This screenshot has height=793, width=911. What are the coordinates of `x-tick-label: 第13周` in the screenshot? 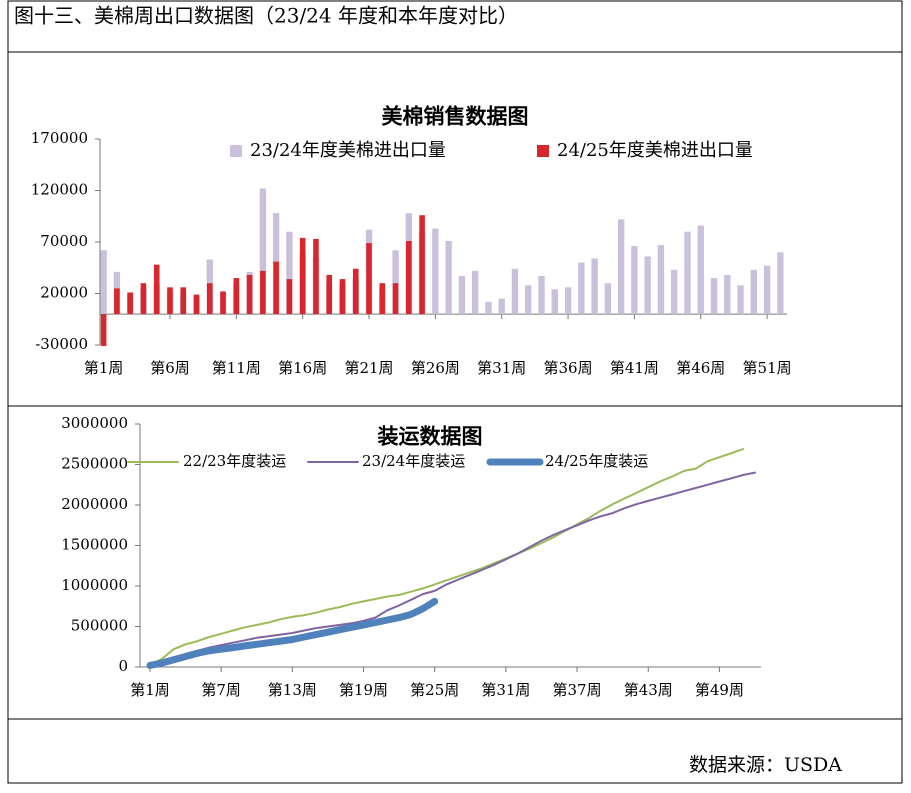 It's located at (292, 690).